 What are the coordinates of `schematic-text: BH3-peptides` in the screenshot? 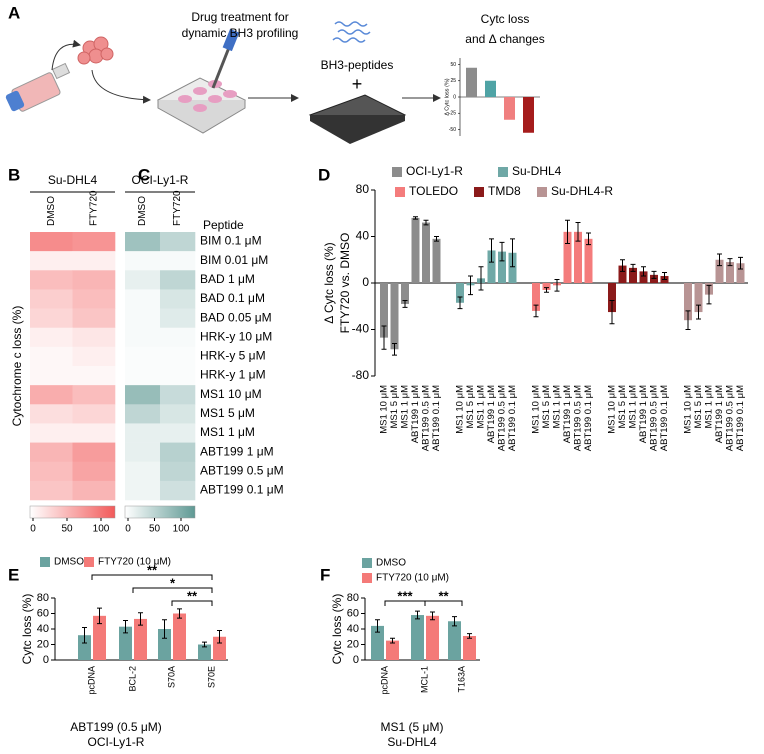 It's located at (357, 65).